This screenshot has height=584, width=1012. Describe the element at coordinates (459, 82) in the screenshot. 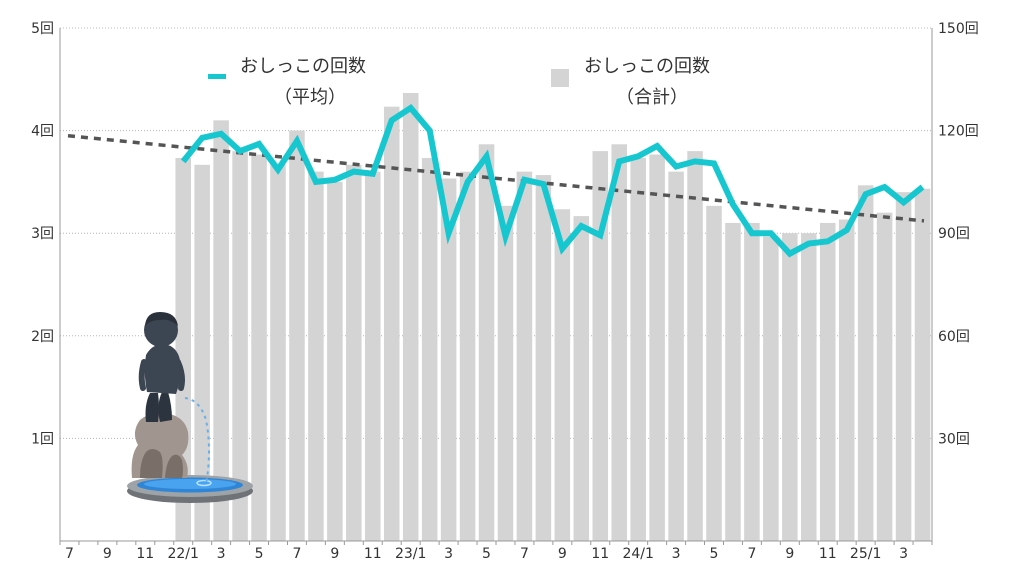

I see `legend: おしっこの回数 （平均） おしっこの回数 （合計）` at that location.